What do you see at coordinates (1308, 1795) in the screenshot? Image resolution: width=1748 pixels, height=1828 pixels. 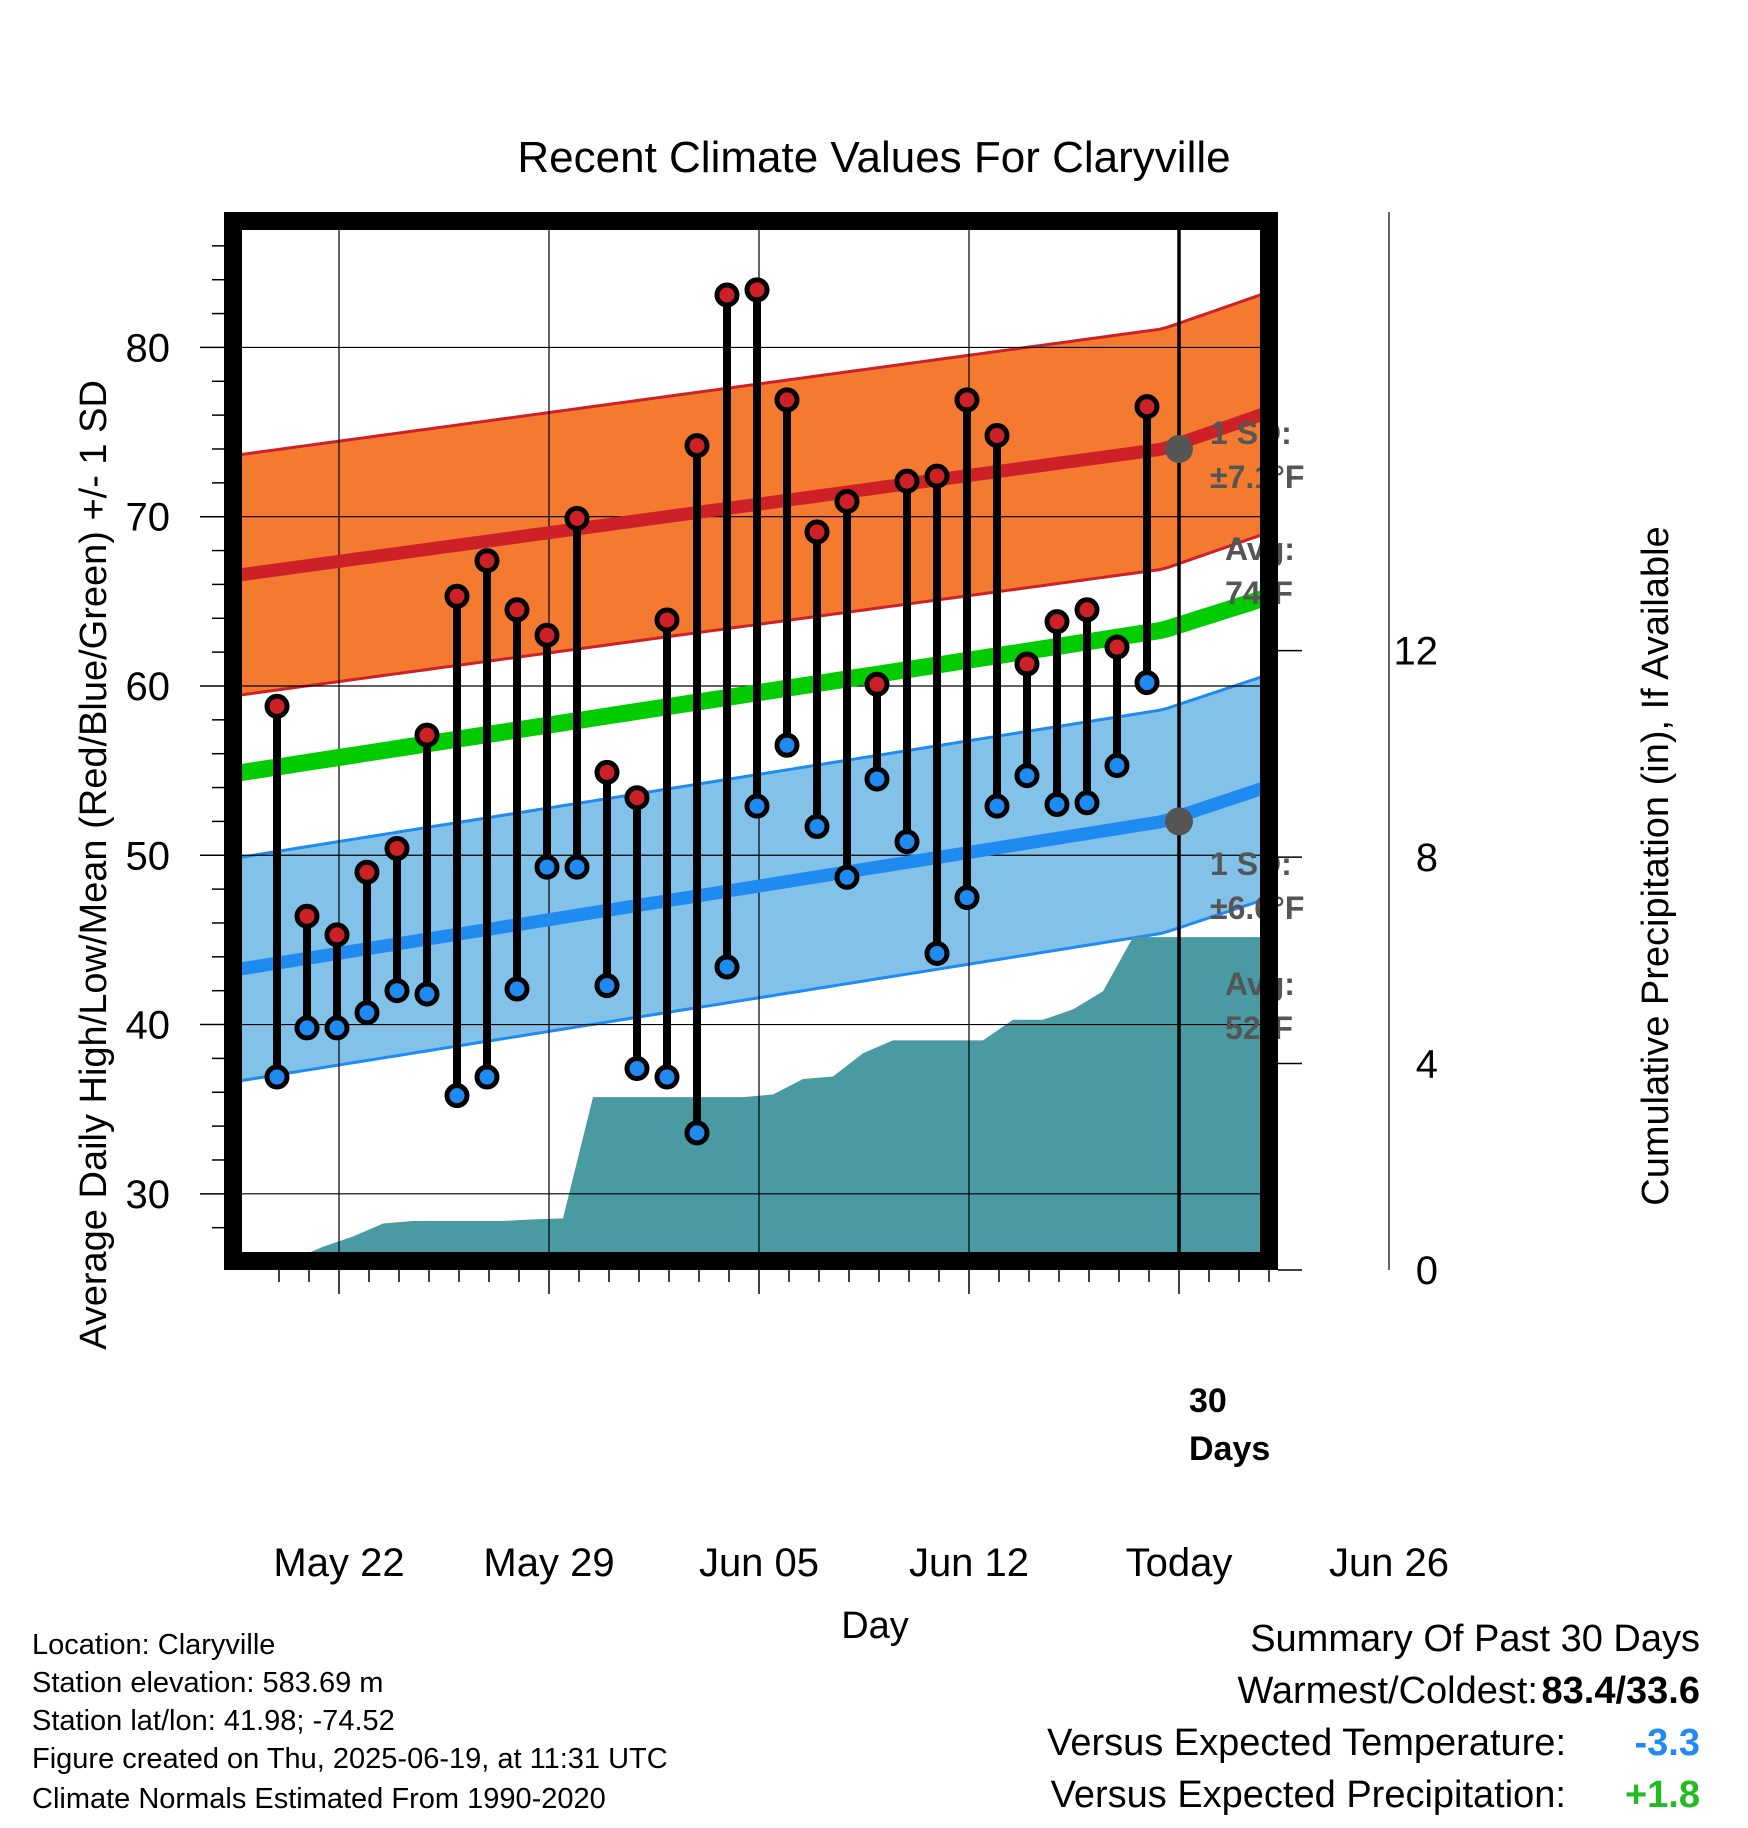 I see `precip-anomaly-label: Versus Expected Precipitation:` at bounding box center [1308, 1795].